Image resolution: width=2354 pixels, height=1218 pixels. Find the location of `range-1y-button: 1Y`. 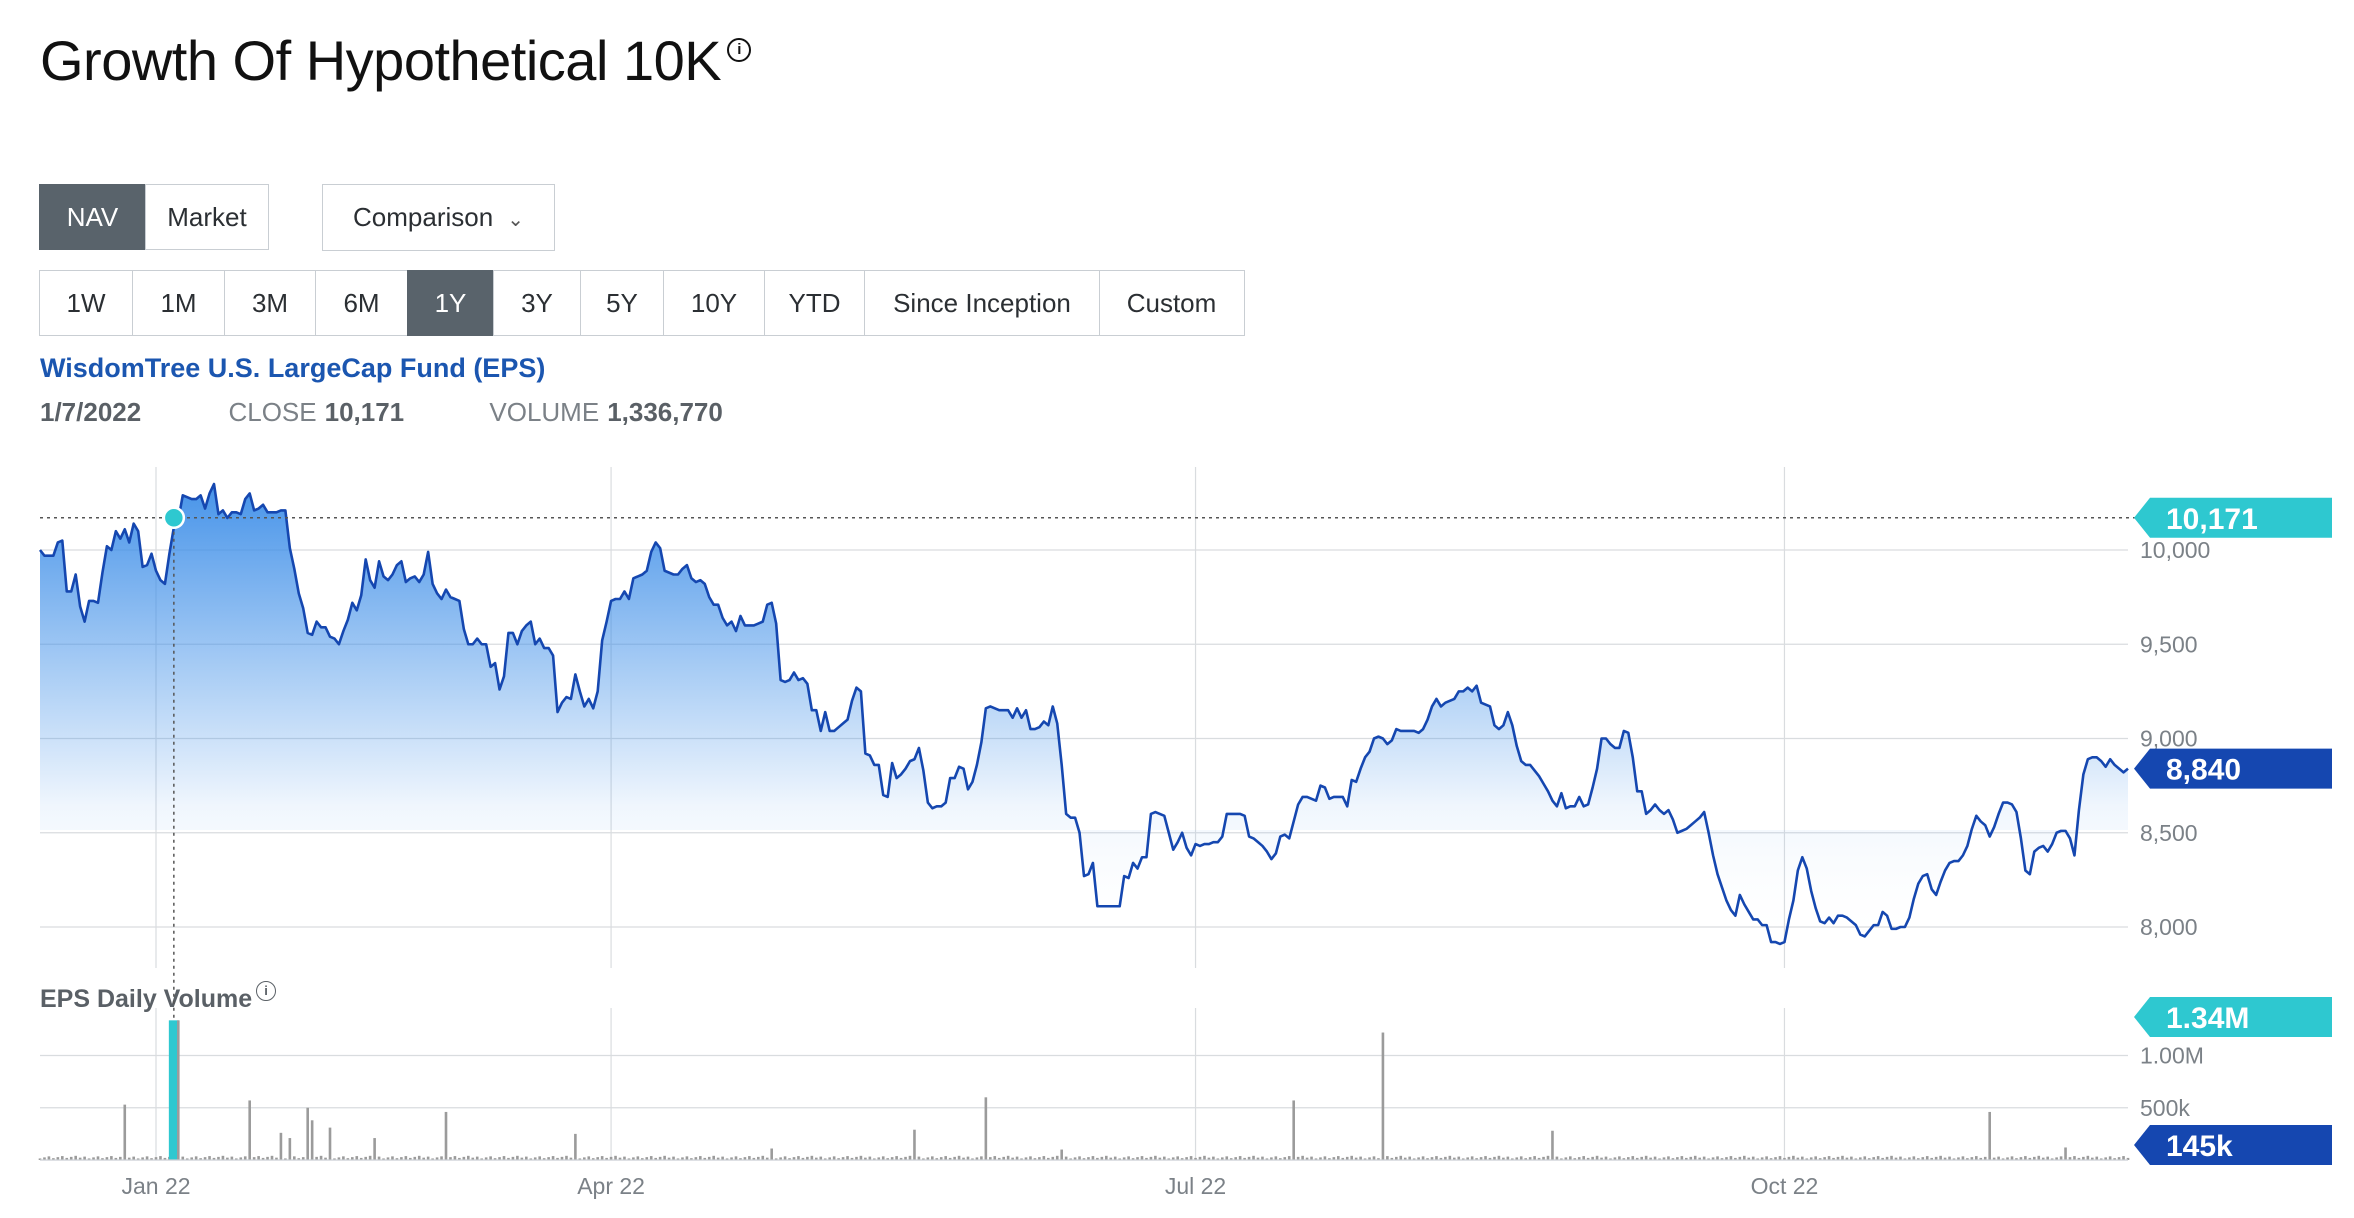

range-1y-button: 1Y is located at coordinates (450, 303).